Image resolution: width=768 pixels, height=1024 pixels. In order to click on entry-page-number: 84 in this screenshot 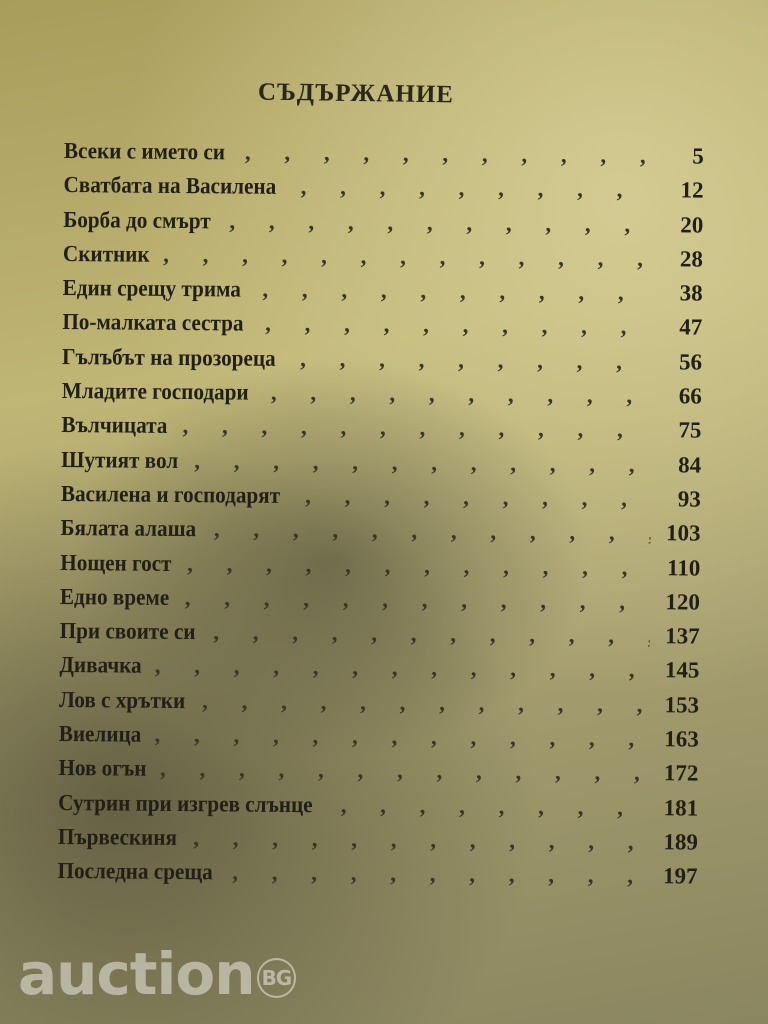, I will do `click(690, 465)`.